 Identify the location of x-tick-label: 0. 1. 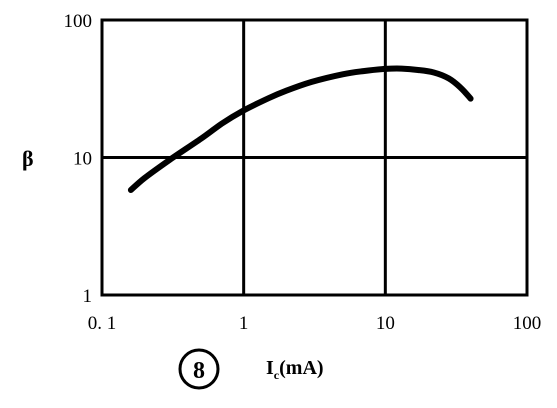
(102, 323).